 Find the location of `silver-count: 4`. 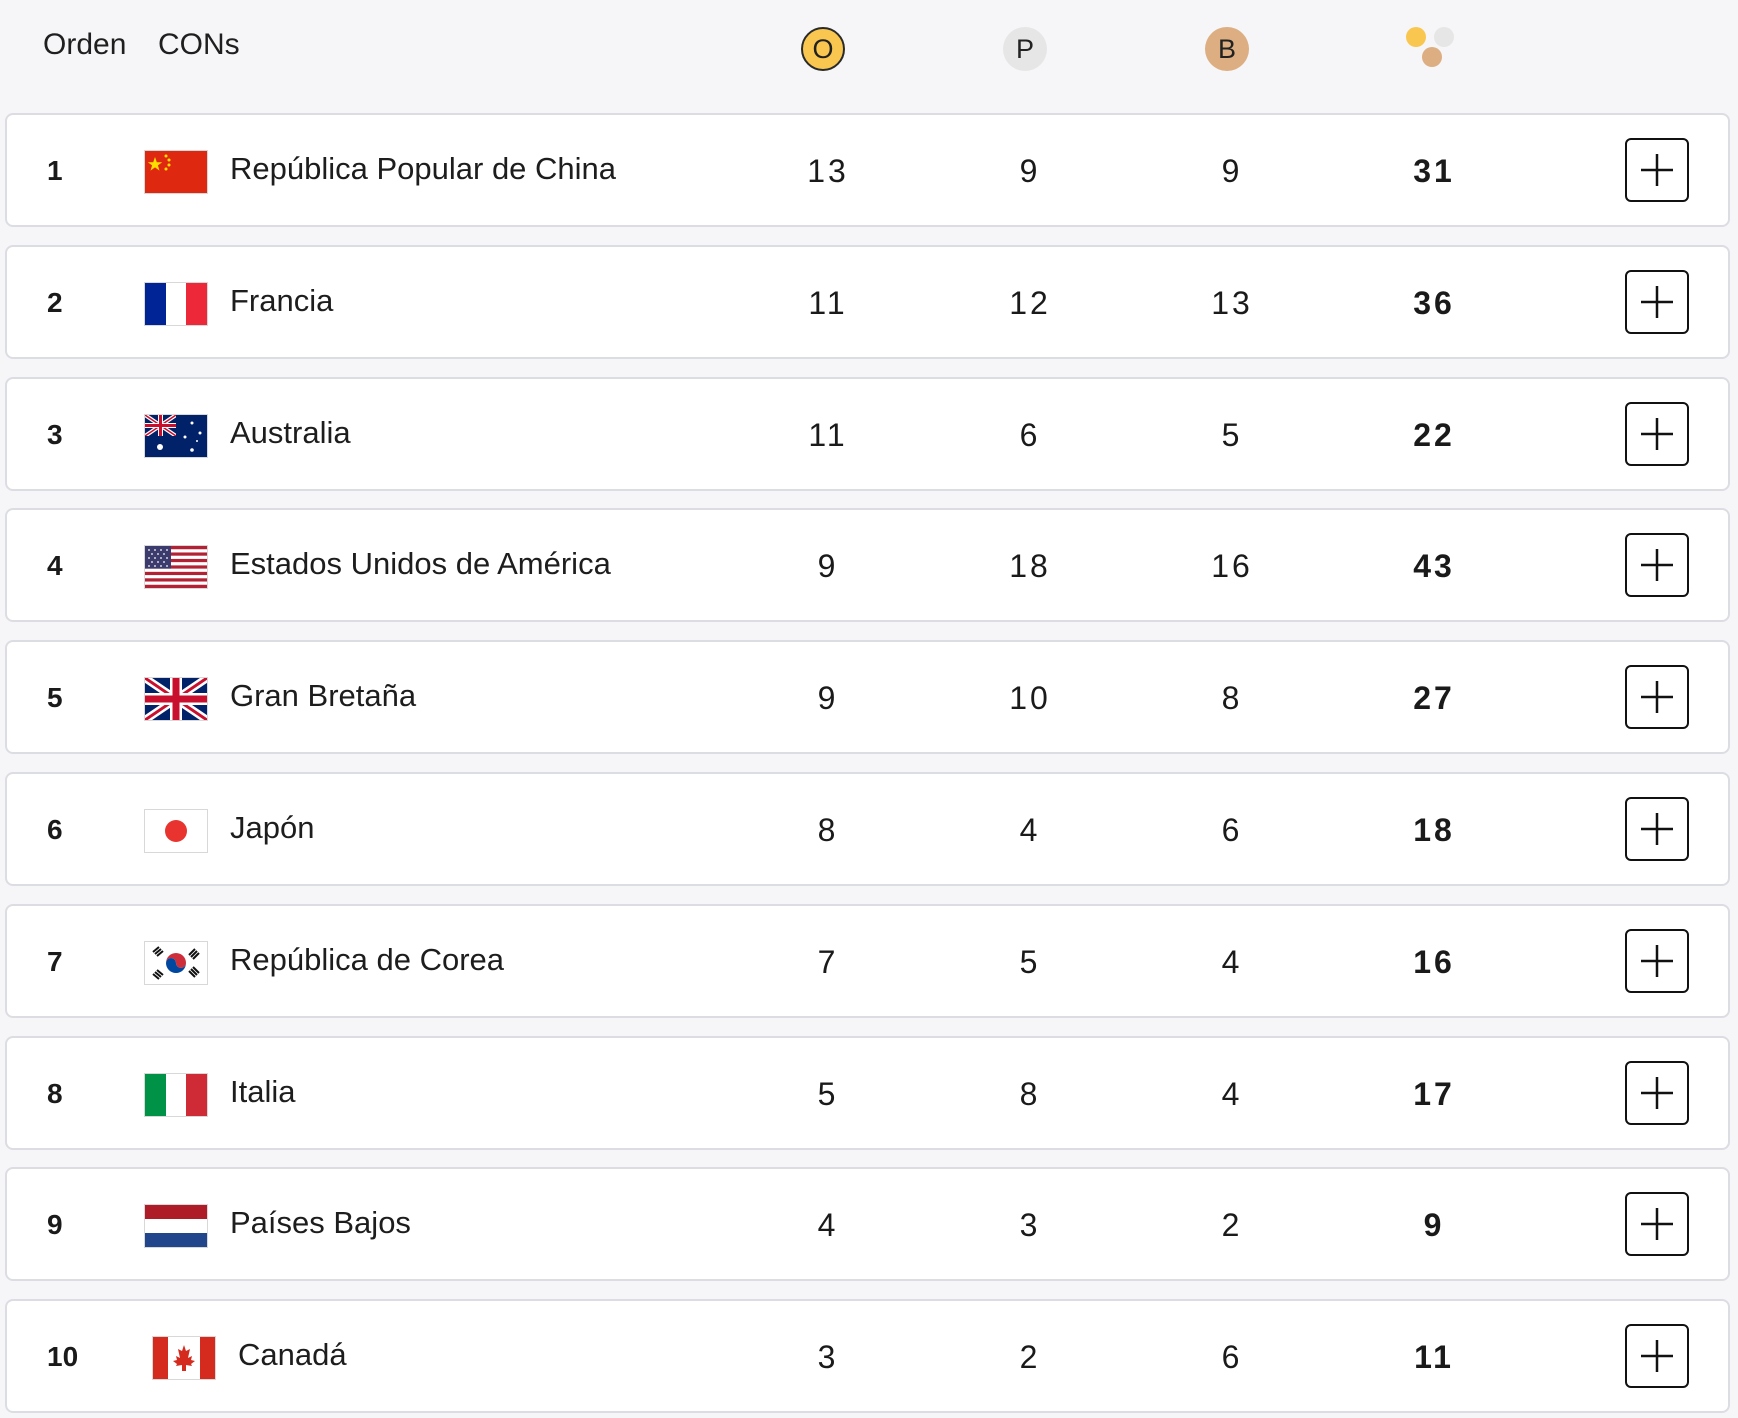

silver-count: 4 is located at coordinates (1030, 830).